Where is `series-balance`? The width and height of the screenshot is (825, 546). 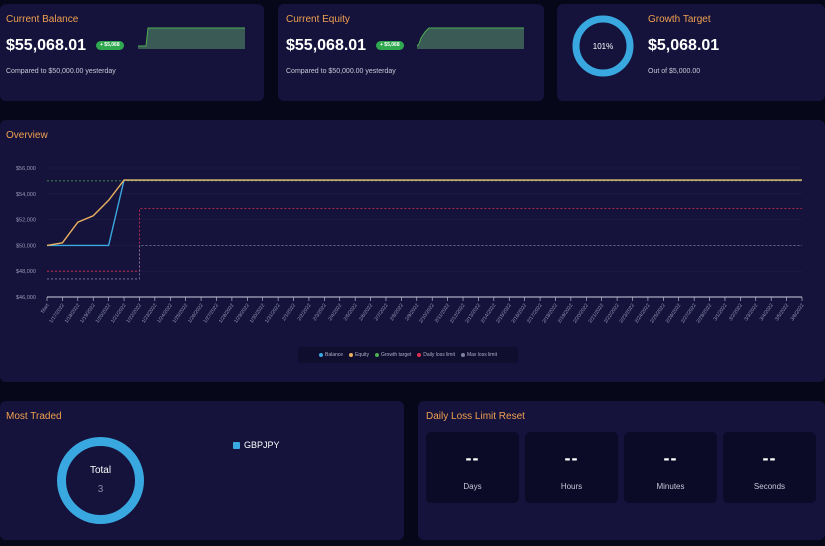 series-balance is located at coordinates (424, 213).